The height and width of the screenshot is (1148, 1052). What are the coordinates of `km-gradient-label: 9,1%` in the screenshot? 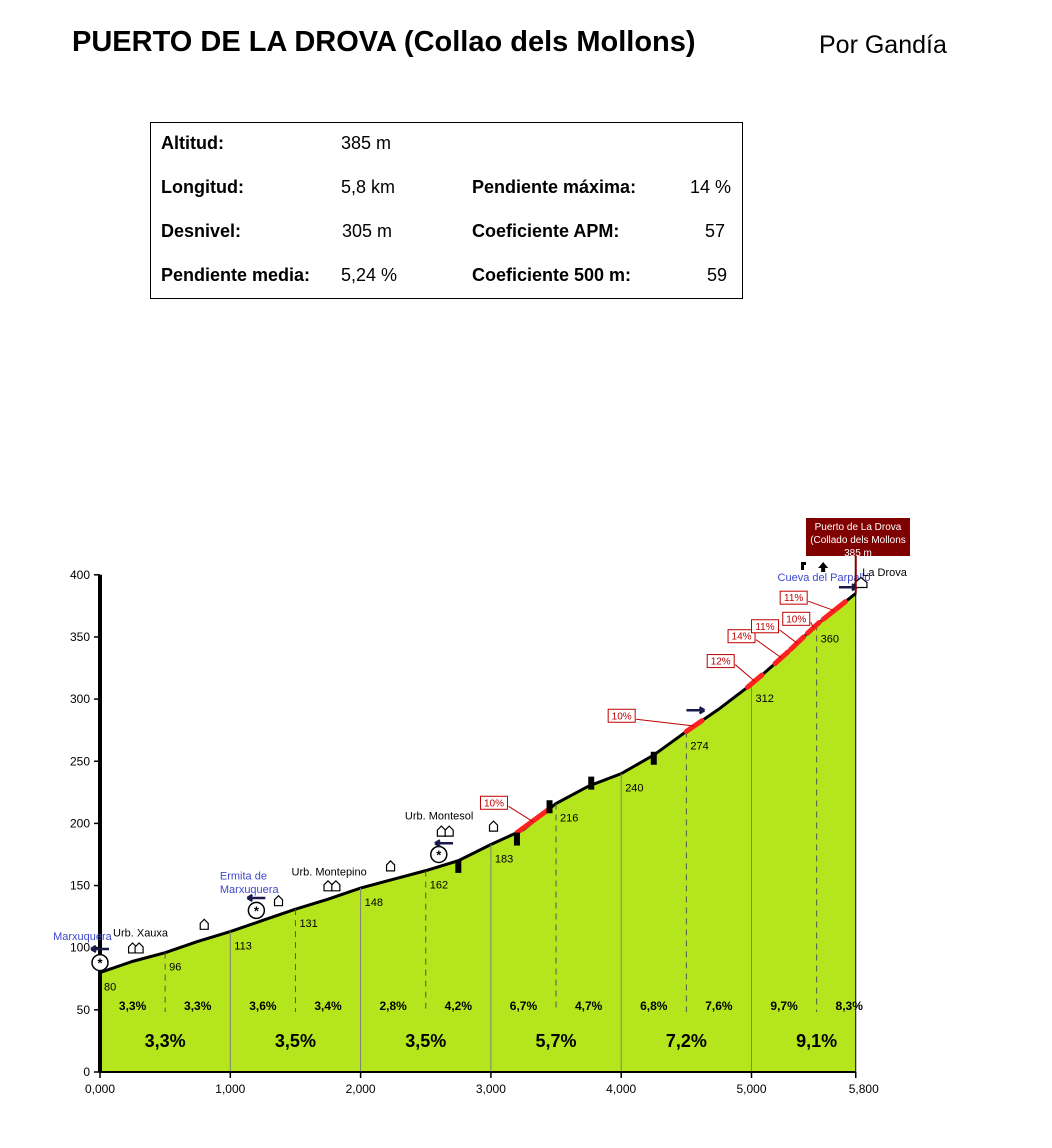 It's located at (816, 1041).